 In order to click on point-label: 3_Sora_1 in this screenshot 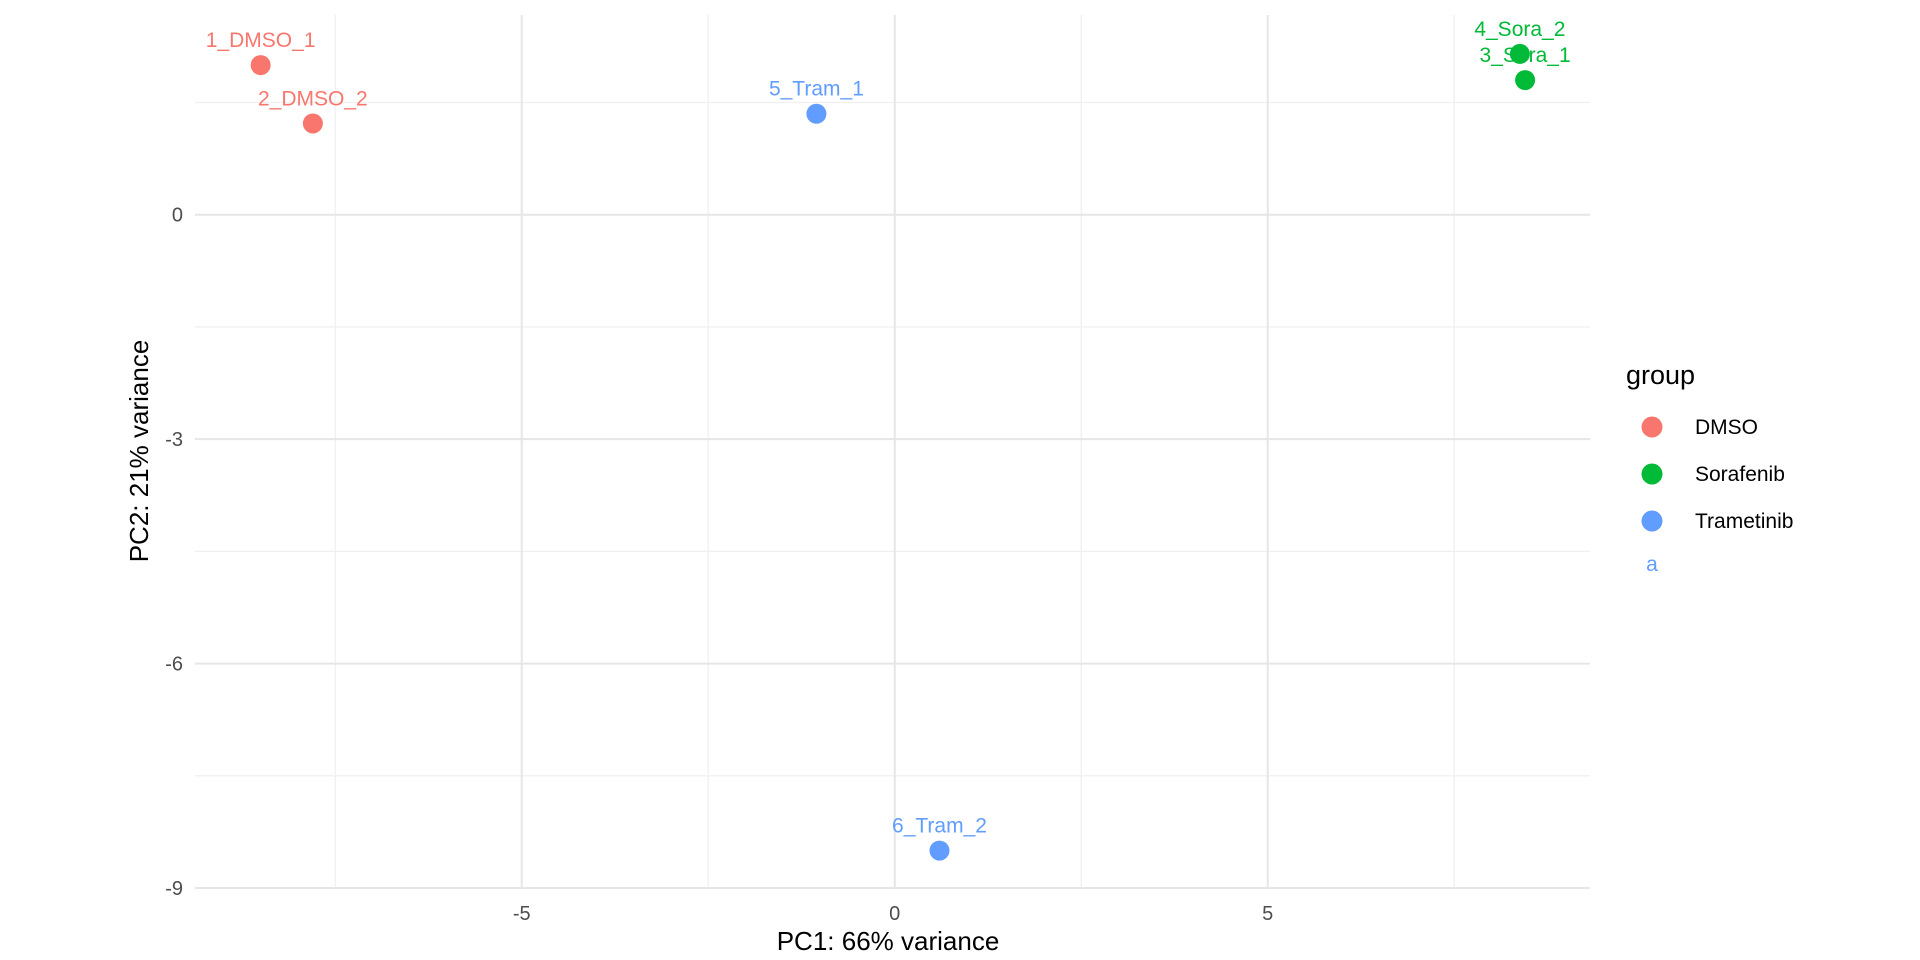, I will do `click(1525, 55)`.